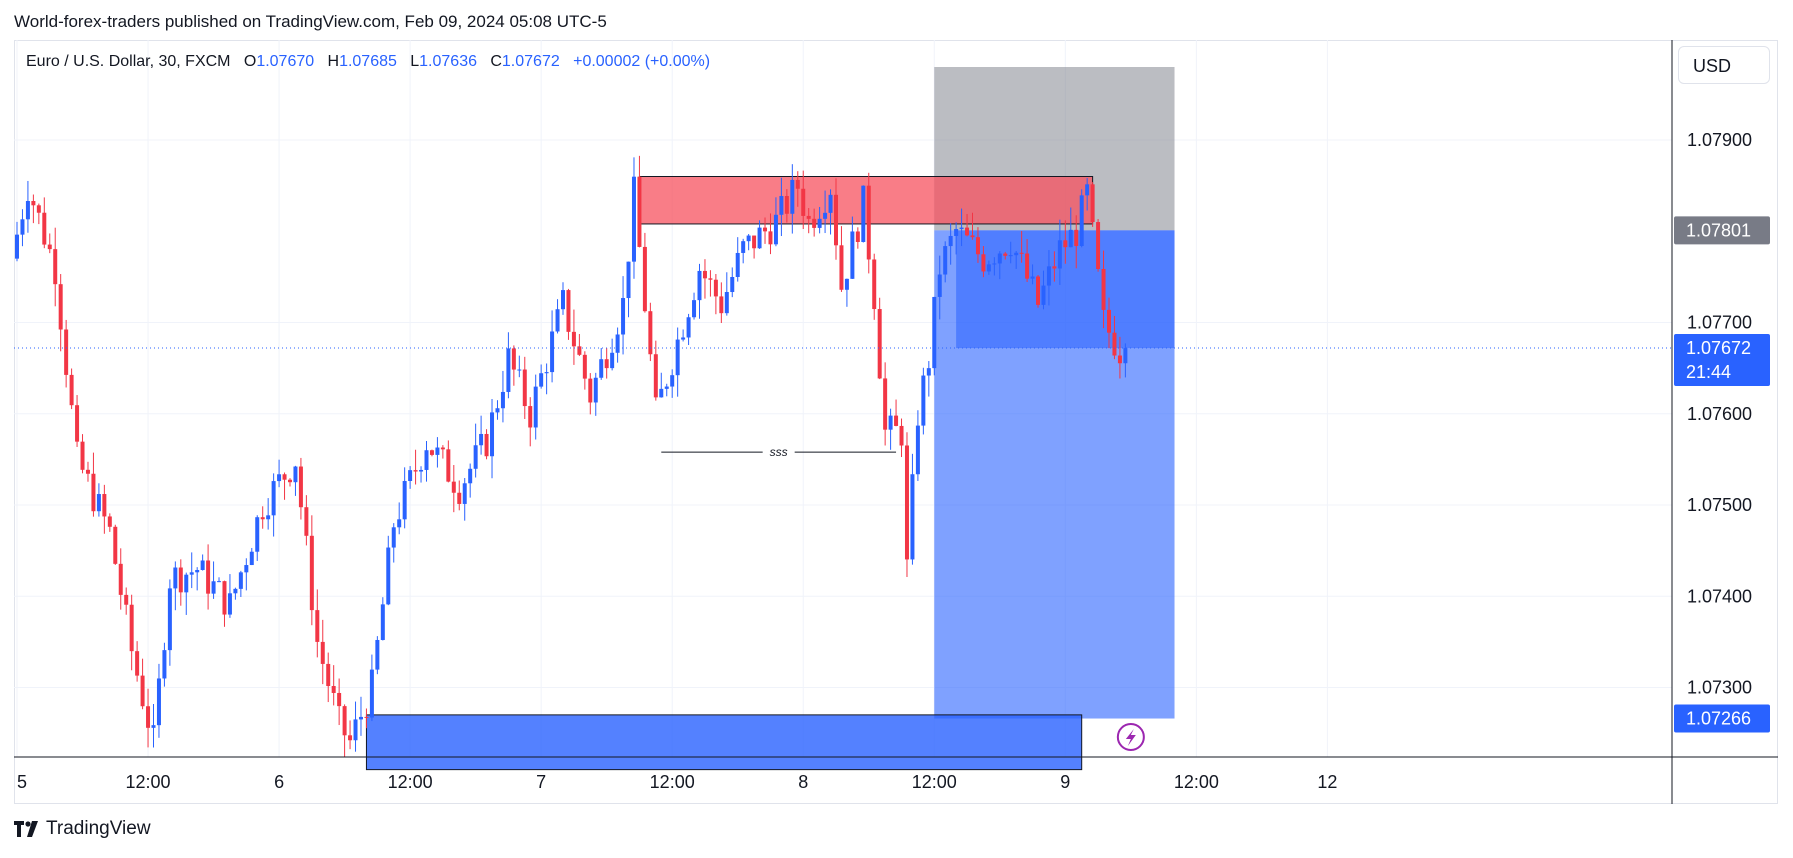 The image size is (1793, 858). I want to click on ssl-label-bg, so click(778, 452).